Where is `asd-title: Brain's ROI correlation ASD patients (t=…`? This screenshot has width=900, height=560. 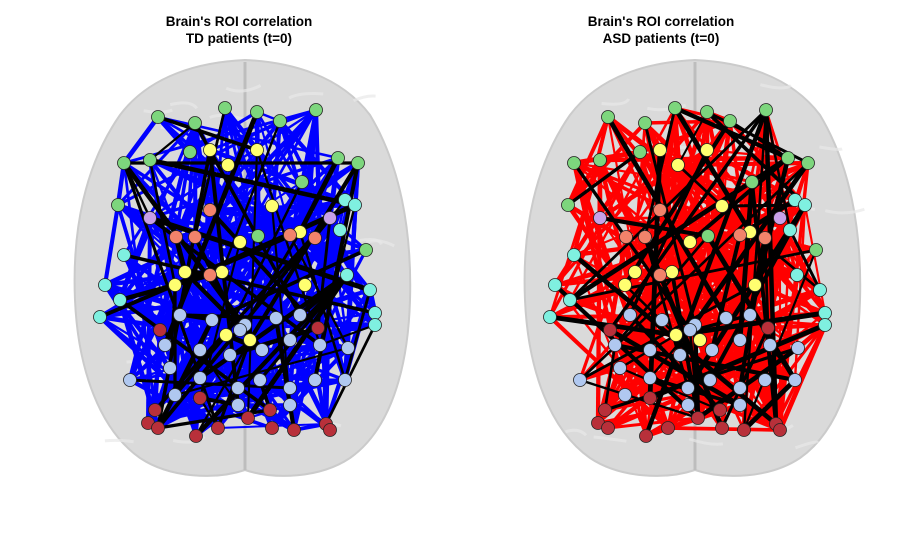
asd-title: Brain's ROI correlation ASD patients (t=… is located at coordinates (661, 30).